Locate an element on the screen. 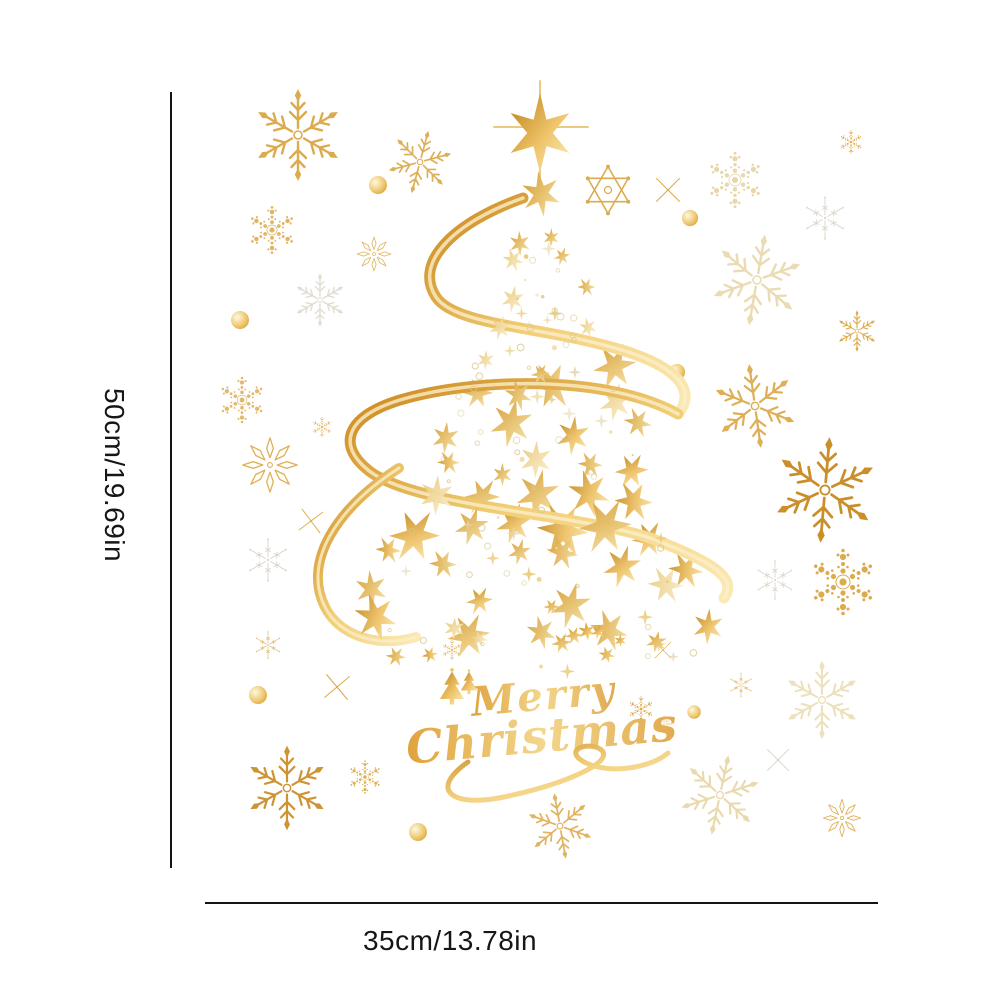 The width and height of the screenshot is (1000, 1000). width-dimension-label: 35cm/13.78in is located at coordinates (450, 940).